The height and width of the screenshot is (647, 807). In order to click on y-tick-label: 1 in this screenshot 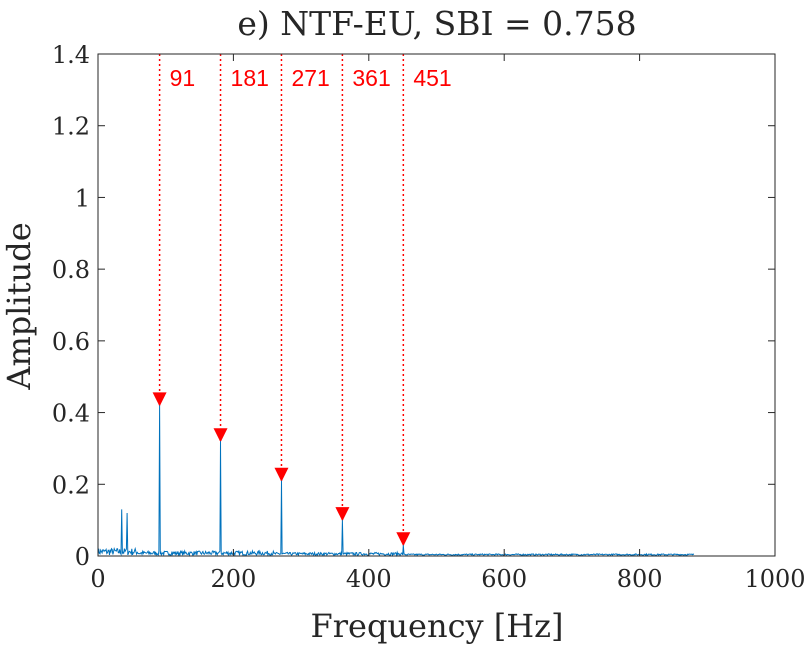, I will do `click(82, 198)`.